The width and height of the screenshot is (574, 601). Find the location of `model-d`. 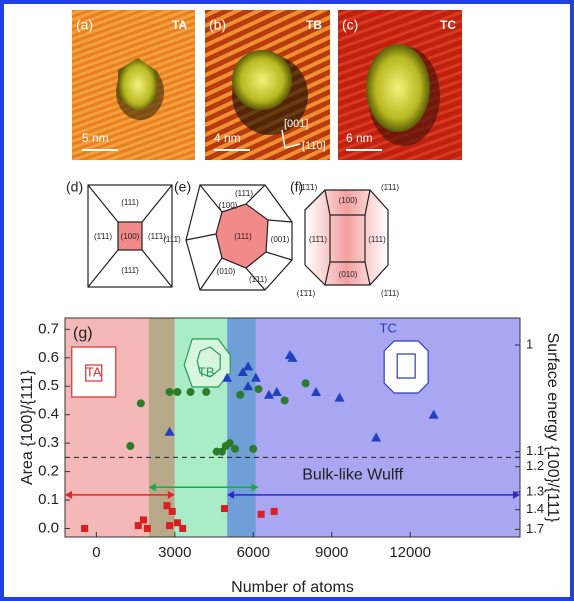

model-d is located at coordinates (130, 236).